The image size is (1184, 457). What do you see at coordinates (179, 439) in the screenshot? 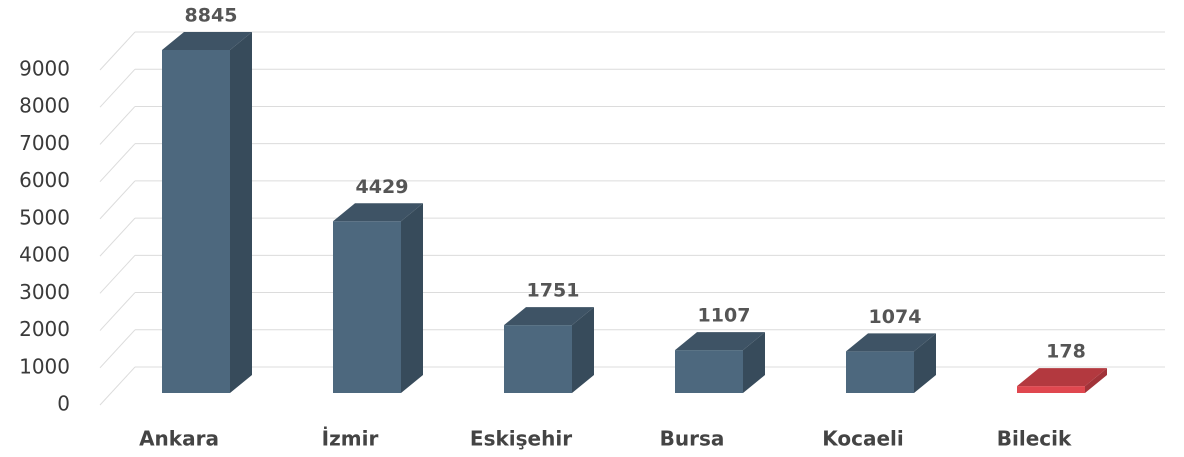
I see `x-tick-label: Ankara` at bounding box center [179, 439].